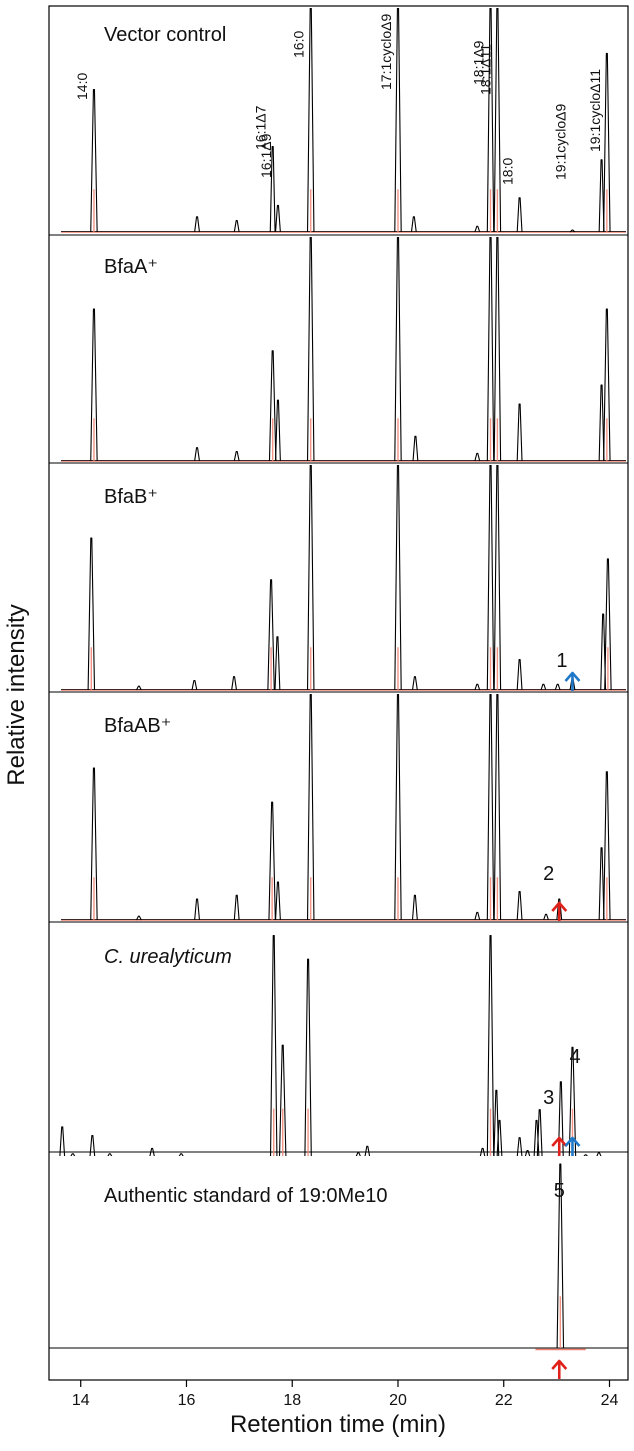 The height and width of the screenshot is (1451, 634). I want to click on panel-title: C. urealyticum, so click(168, 957).